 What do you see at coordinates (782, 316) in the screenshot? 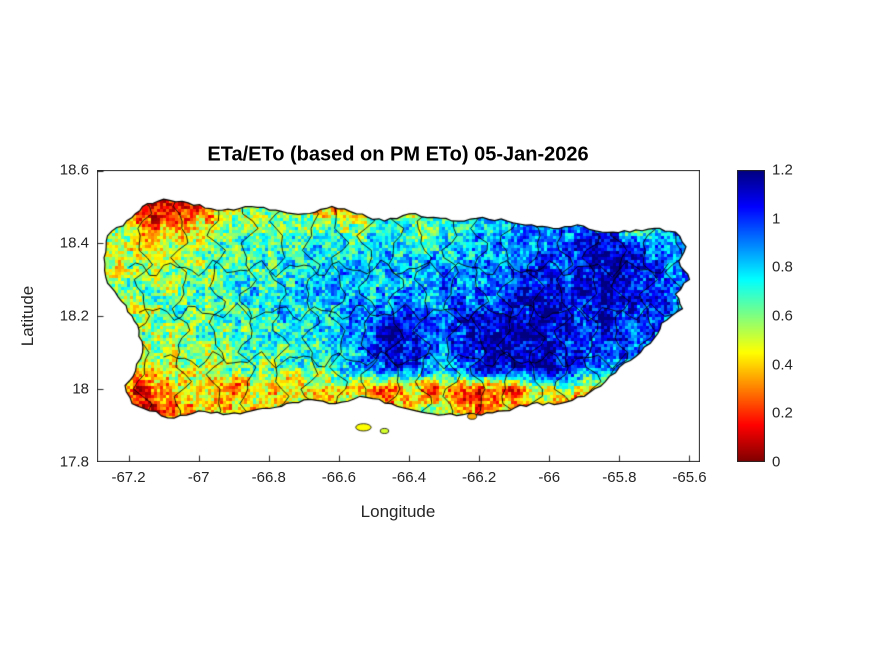
I see `colorbar-tick-label: 0.6` at bounding box center [782, 316].